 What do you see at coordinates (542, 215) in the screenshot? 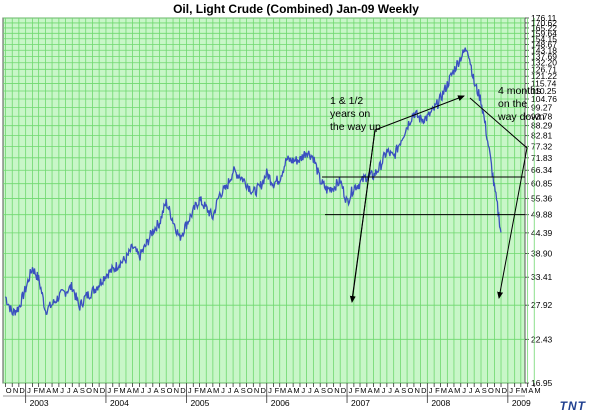
I see `y-tick-label: 49.88` at bounding box center [542, 215].